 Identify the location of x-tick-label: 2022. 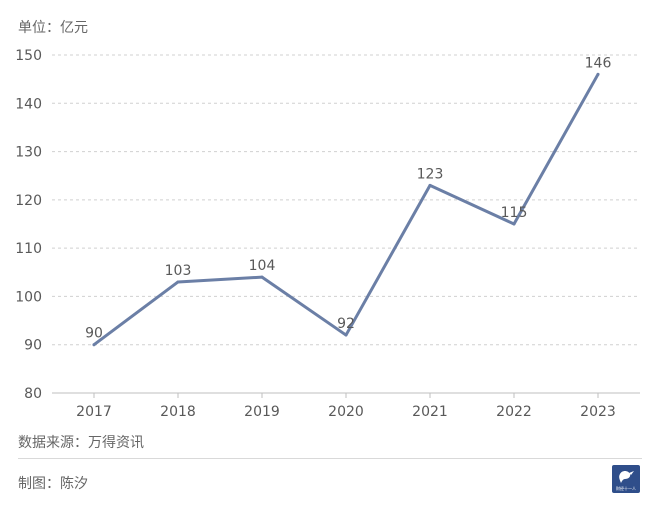
(514, 412).